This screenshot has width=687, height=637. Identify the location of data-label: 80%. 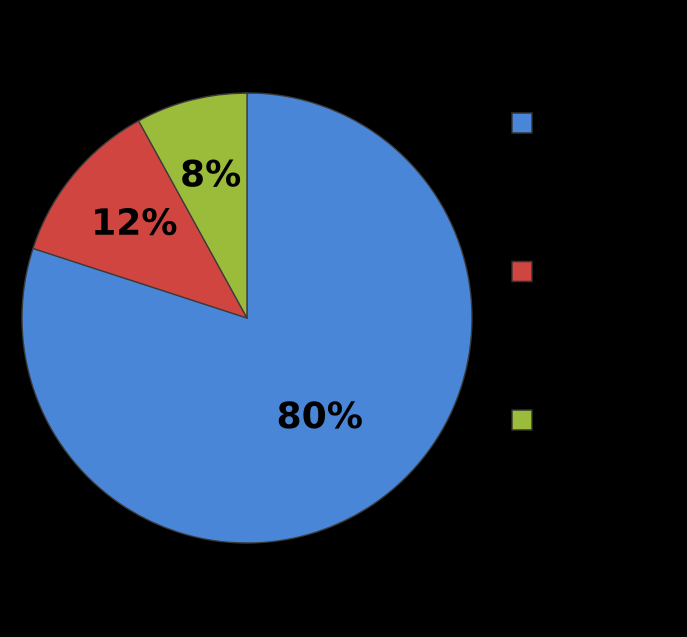
(320, 415).